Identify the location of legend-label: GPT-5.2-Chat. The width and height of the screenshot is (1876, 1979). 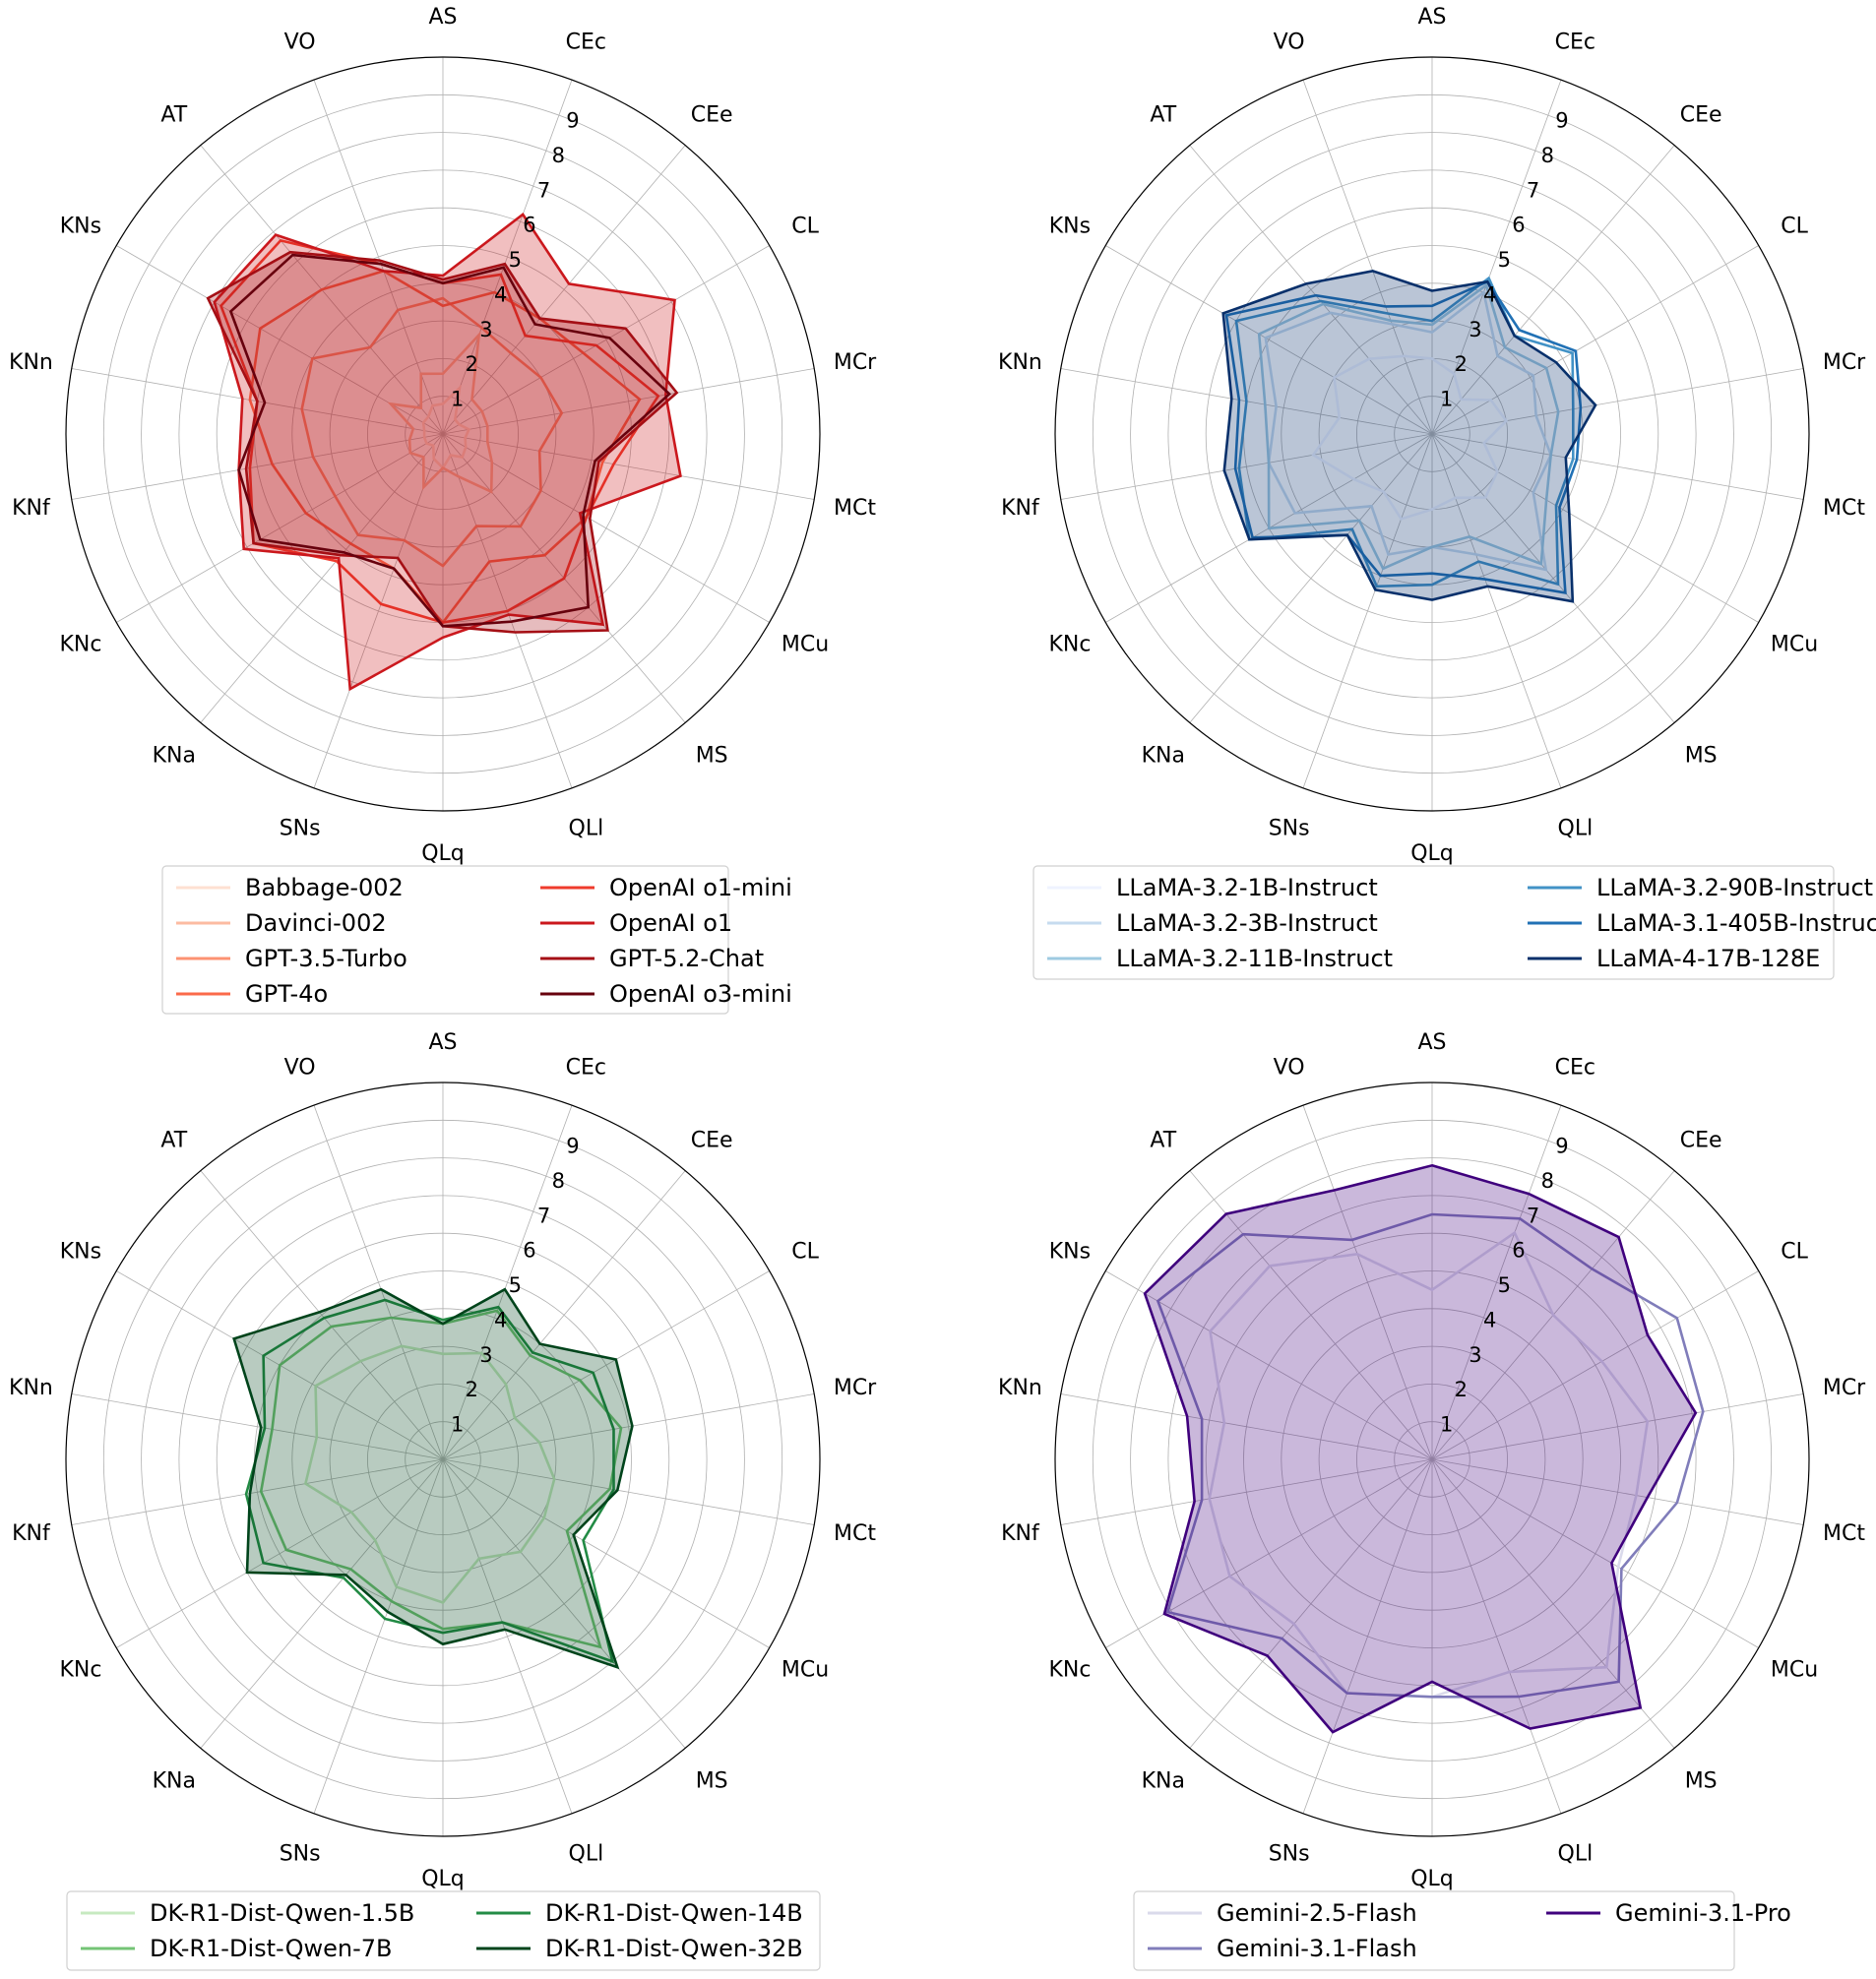
(686, 958).